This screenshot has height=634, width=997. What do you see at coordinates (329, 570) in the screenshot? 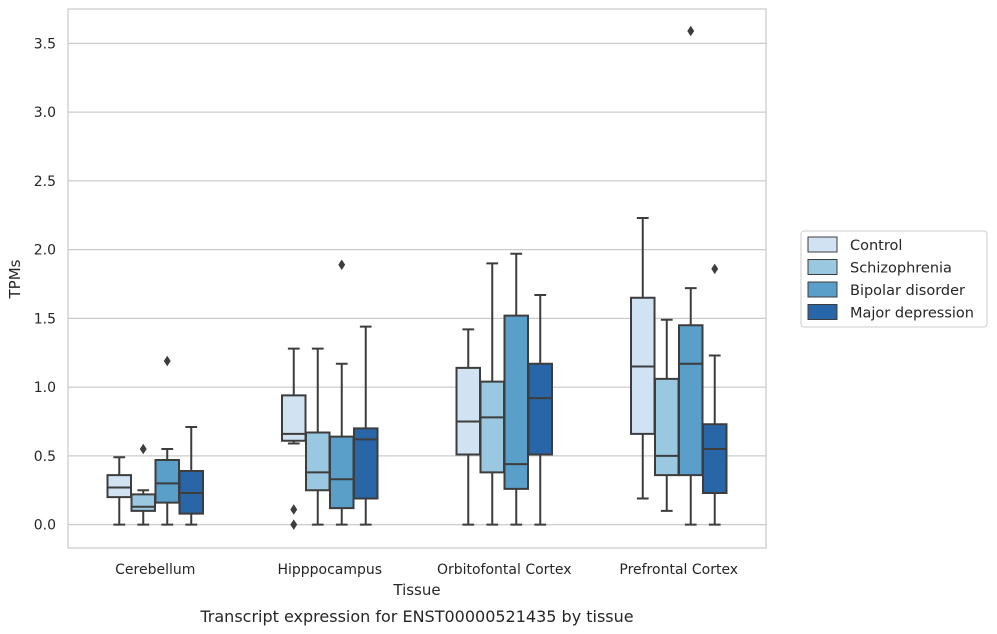
I see `x-tick-label: Hipppocampus` at bounding box center [329, 570].